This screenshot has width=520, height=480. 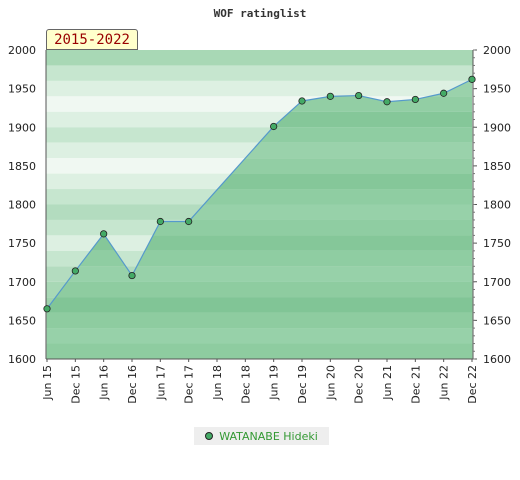 I want to click on x-tick-label: Jun 21, so click(x=387, y=383).